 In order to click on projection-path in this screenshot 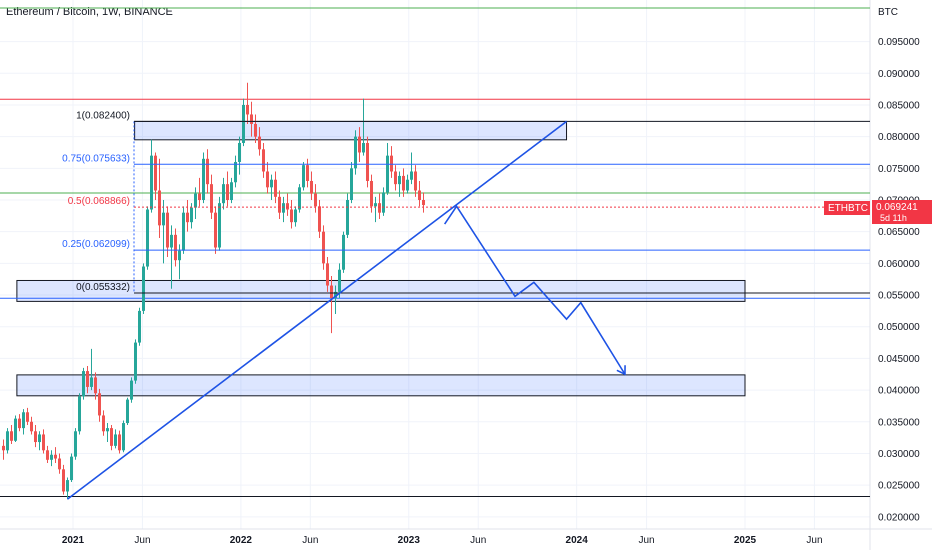, I will do `click(534, 289)`.